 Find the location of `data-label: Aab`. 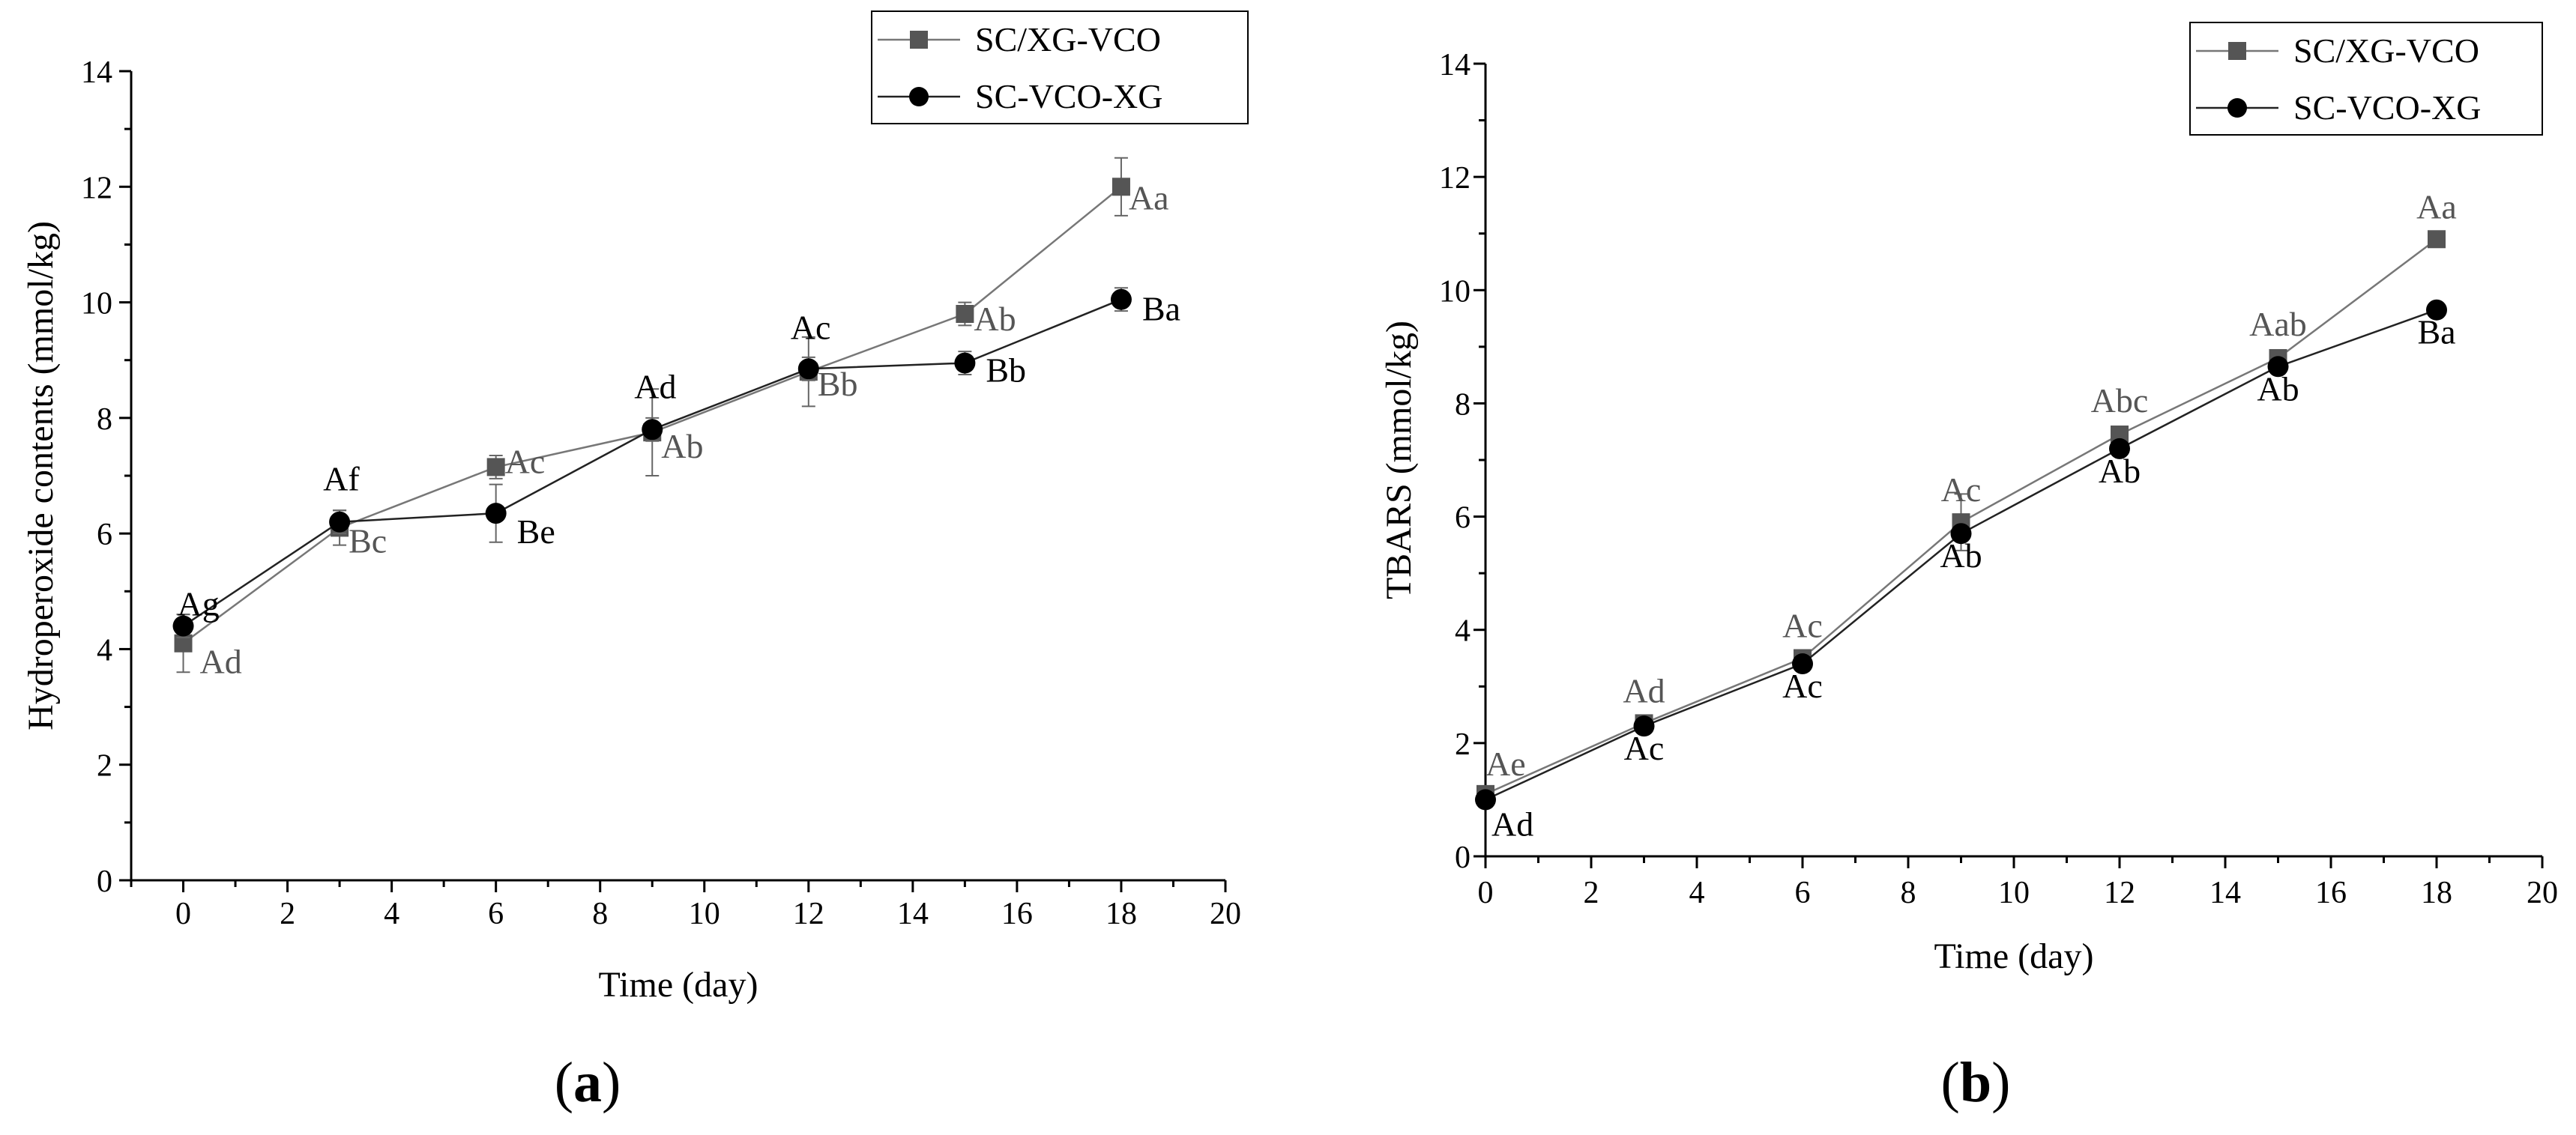

data-label: Aab is located at coordinates (2278, 324).